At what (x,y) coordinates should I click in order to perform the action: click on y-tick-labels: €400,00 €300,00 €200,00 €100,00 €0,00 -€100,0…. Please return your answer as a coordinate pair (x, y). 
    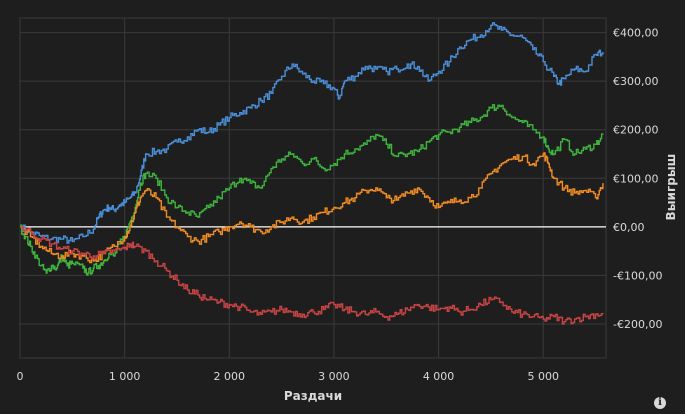
    Looking at the image, I should click on (637, 179).